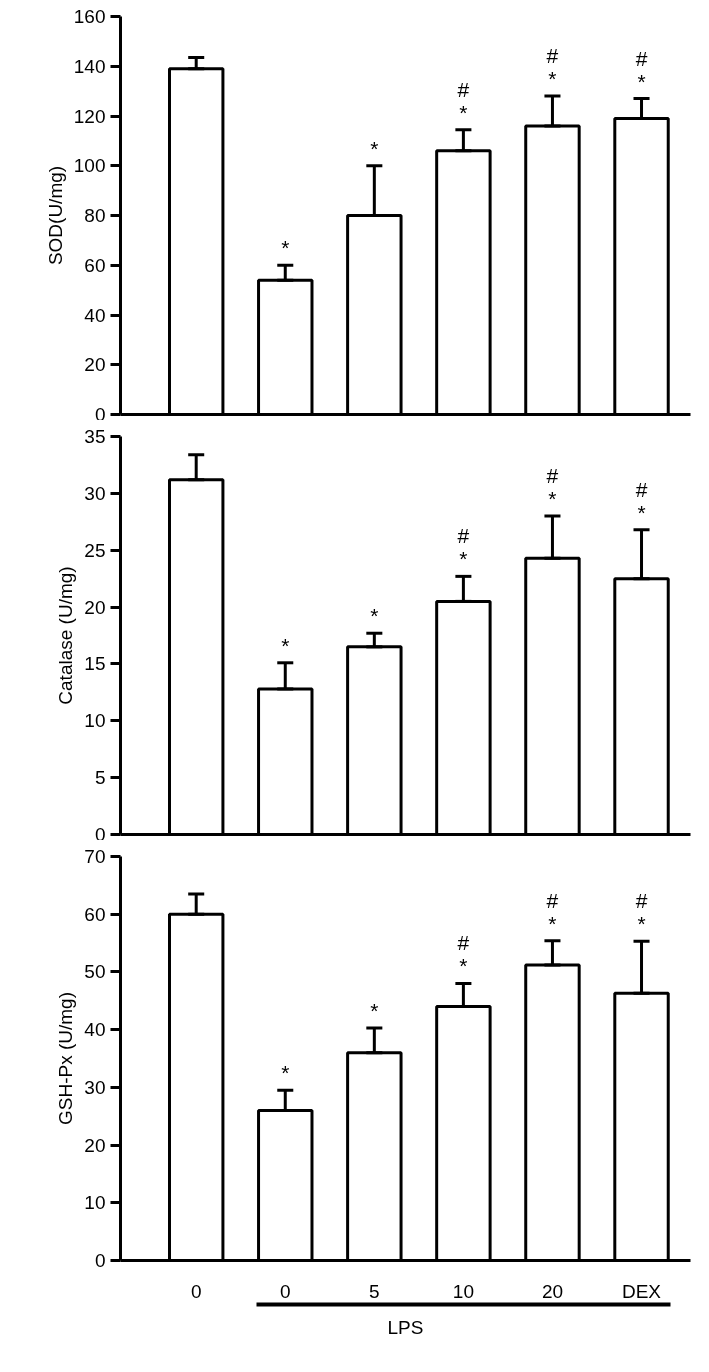 This screenshot has height=1372, width=709. What do you see at coordinates (89, 16) in the screenshot?
I see `y-tick-label: 160` at bounding box center [89, 16].